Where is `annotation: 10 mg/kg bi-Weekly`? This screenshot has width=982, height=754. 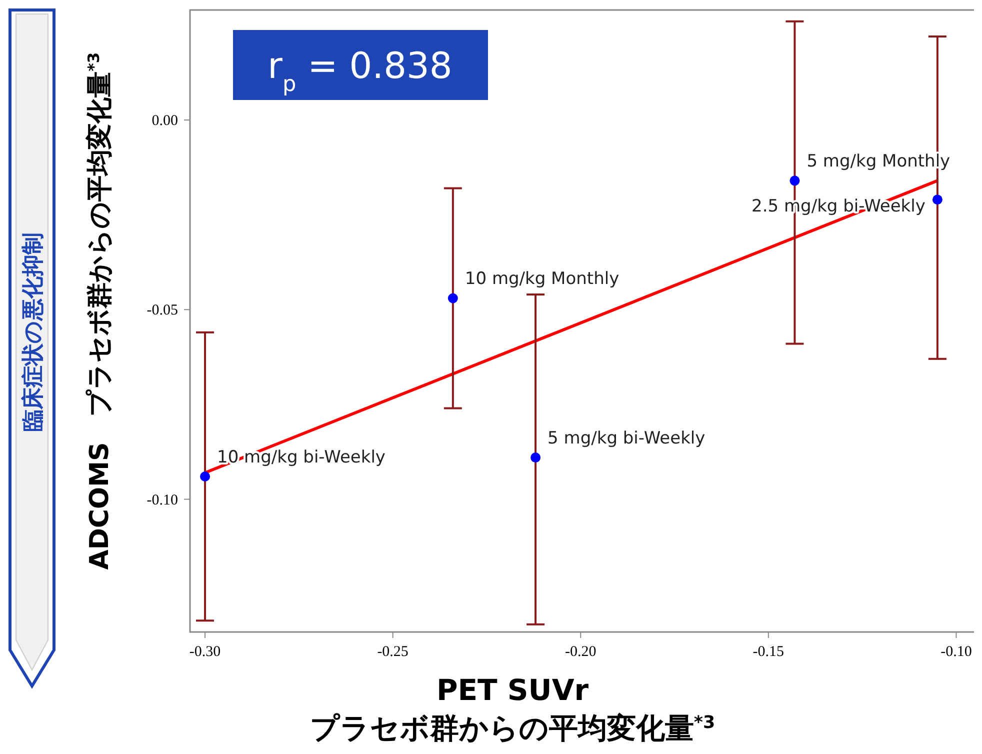
annotation: 10 mg/kg bi-Weekly is located at coordinates (301, 458).